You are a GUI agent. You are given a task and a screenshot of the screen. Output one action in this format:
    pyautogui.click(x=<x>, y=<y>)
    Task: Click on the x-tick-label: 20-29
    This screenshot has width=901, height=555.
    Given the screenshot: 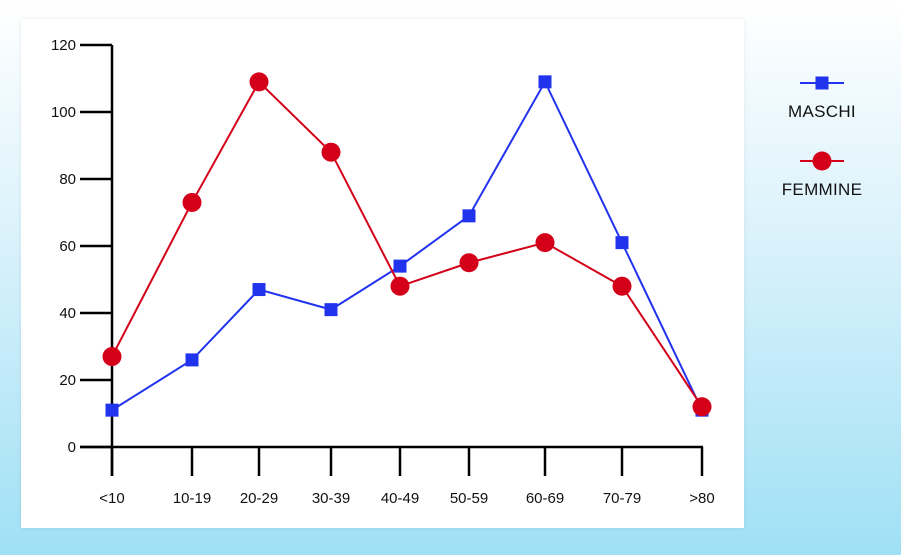 What is the action you would take?
    pyautogui.click(x=259, y=498)
    